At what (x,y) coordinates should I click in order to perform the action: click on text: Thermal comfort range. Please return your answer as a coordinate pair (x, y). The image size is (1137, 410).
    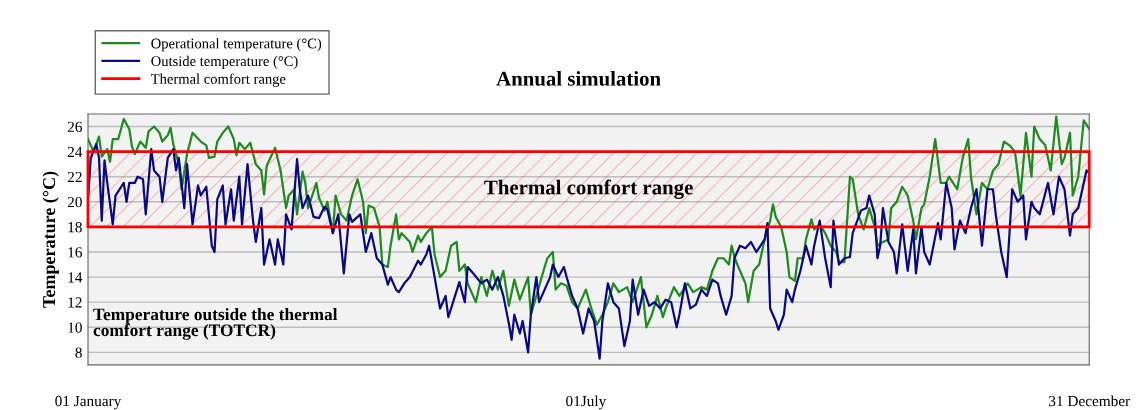
    Looking at the image, I should click on (218, 80).